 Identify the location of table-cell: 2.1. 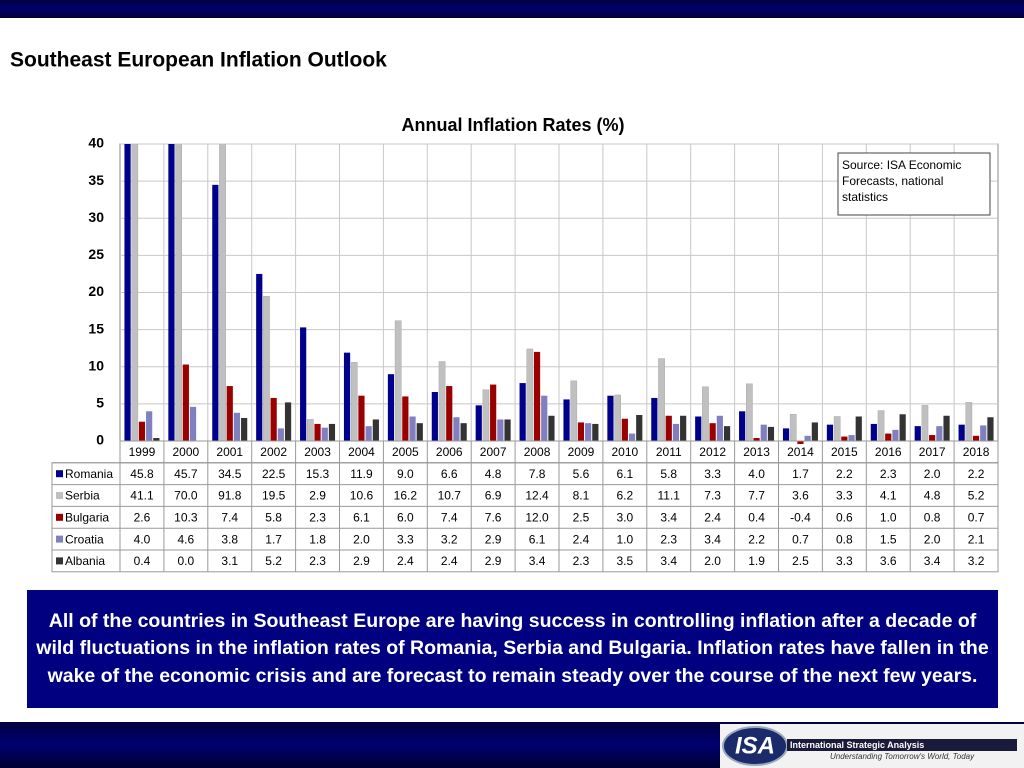
(976, 539).